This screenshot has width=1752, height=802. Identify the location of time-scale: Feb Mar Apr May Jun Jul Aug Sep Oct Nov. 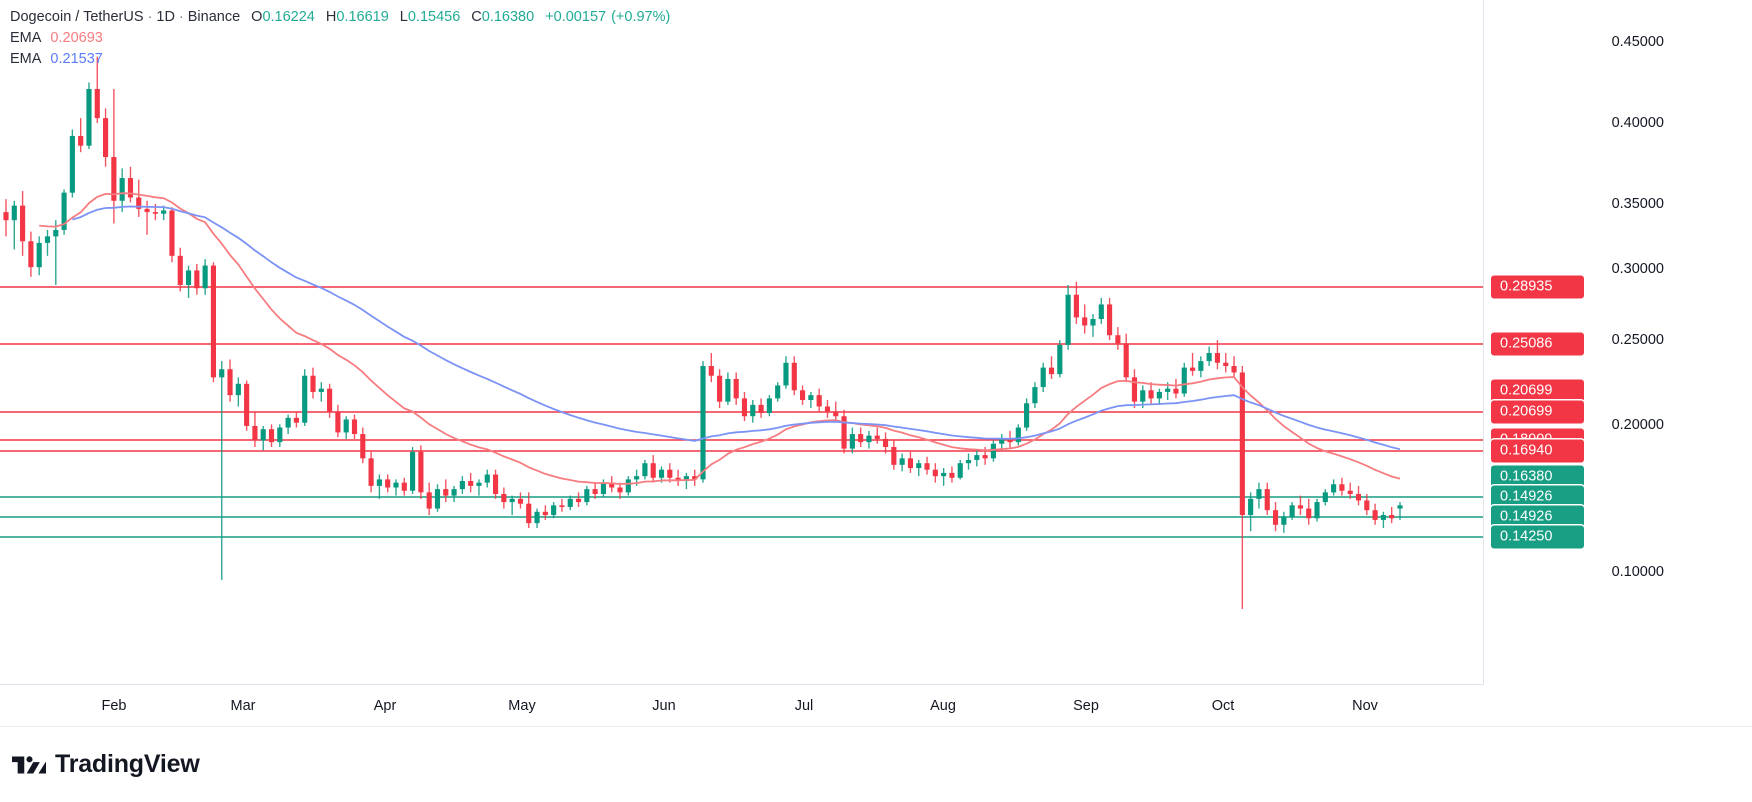
(742, 706).